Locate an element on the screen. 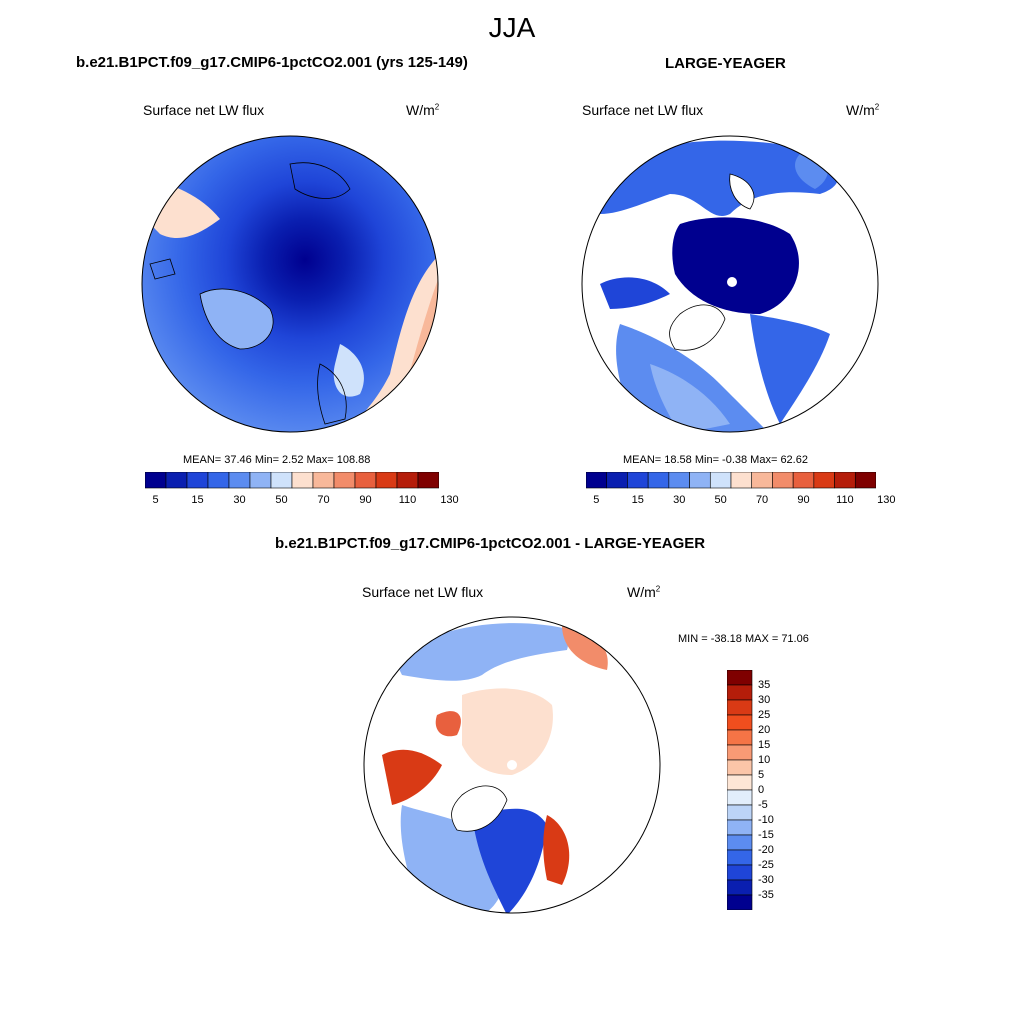 The image size is (1024, 1024). panel-1-variable: Surface net LW flux is located at coordinates (204, 110).